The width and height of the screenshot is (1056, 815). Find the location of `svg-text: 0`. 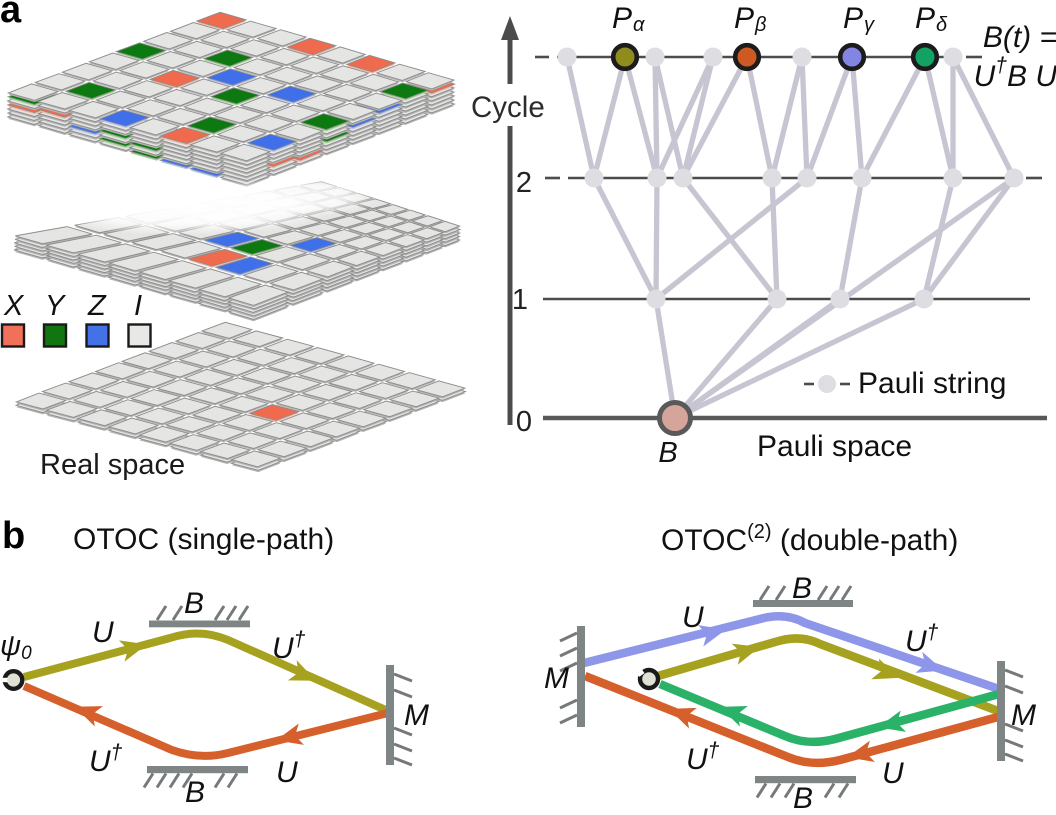

svg-text: 0 is located at coordinates (524, 422).